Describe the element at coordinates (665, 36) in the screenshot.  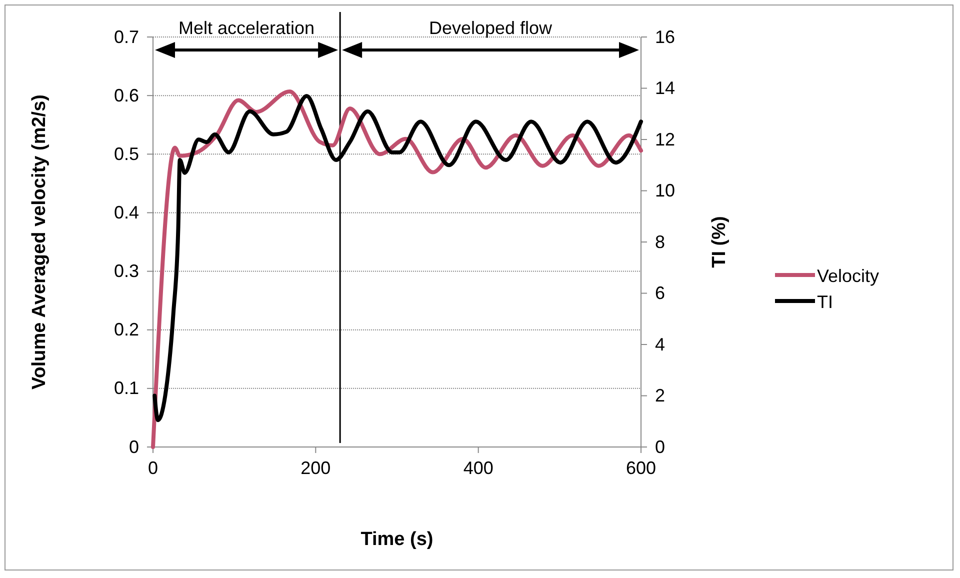
I see `y2-tick-label: 16` at that location.